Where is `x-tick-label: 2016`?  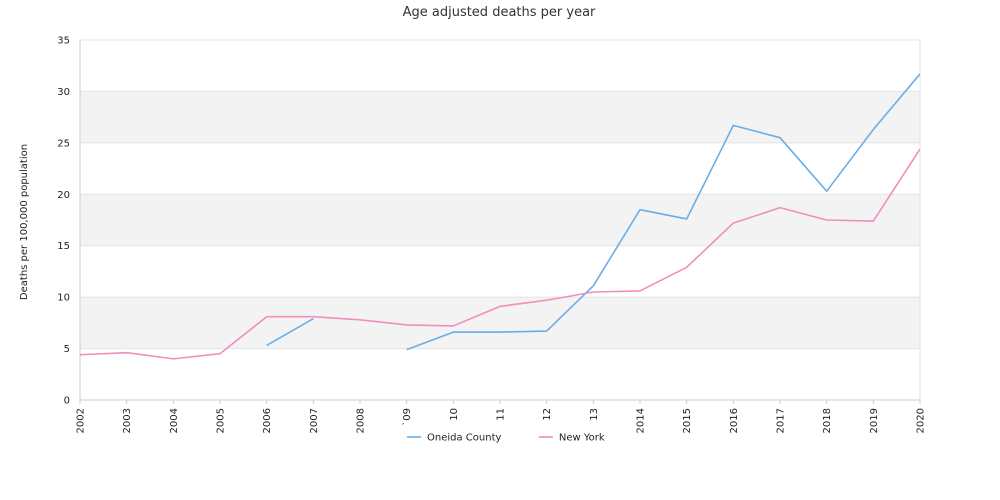
x-tick-label: 2016 is located at coordinates (734, 420).